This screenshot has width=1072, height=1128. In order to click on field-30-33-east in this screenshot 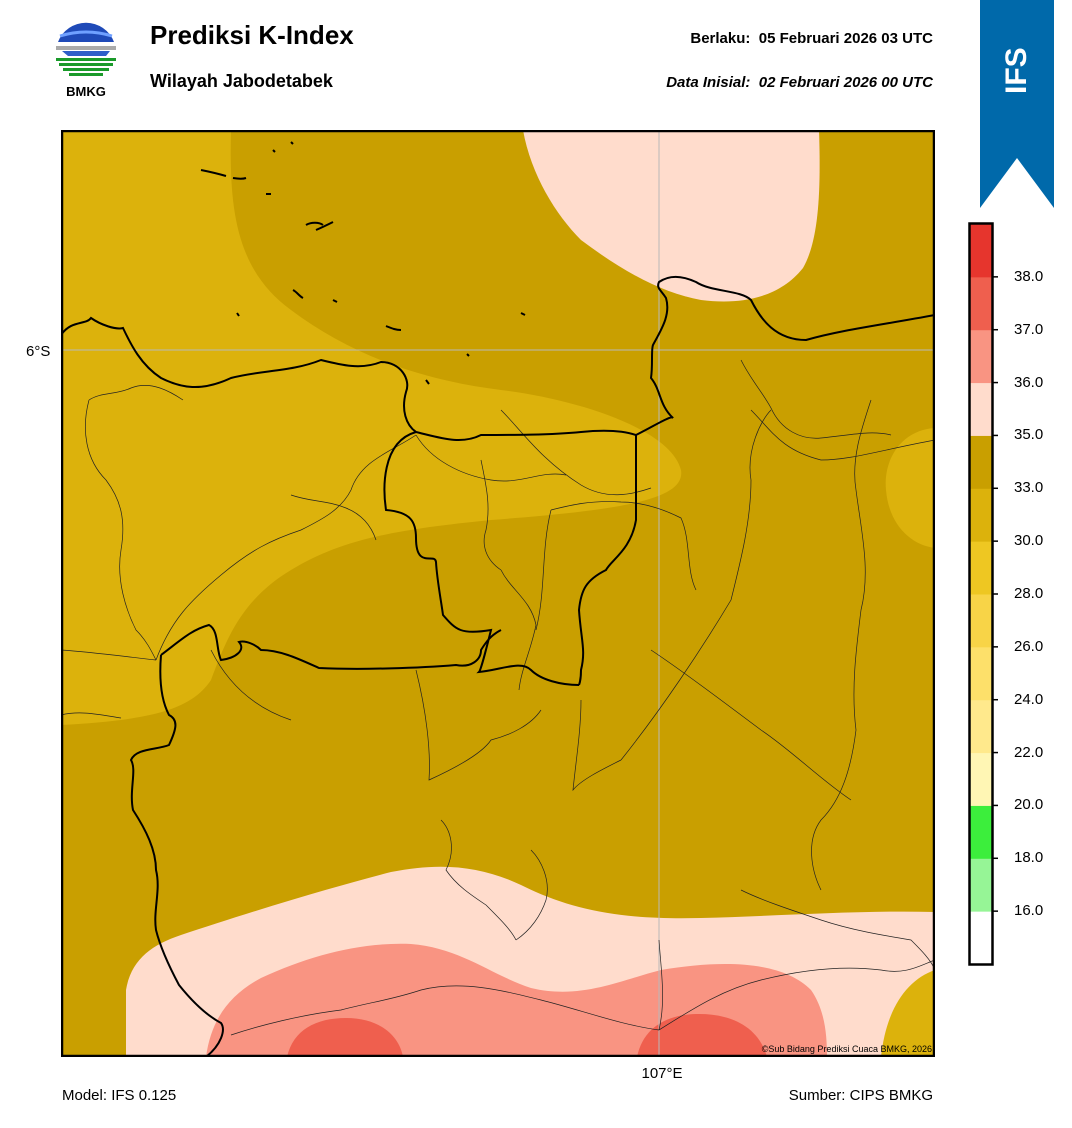, I will do `click(910, 488)`.